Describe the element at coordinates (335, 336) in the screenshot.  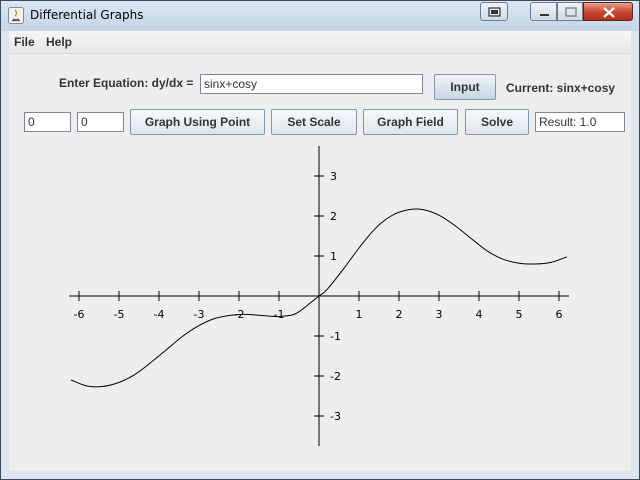
I see `y-tick-label: -1` at that location.